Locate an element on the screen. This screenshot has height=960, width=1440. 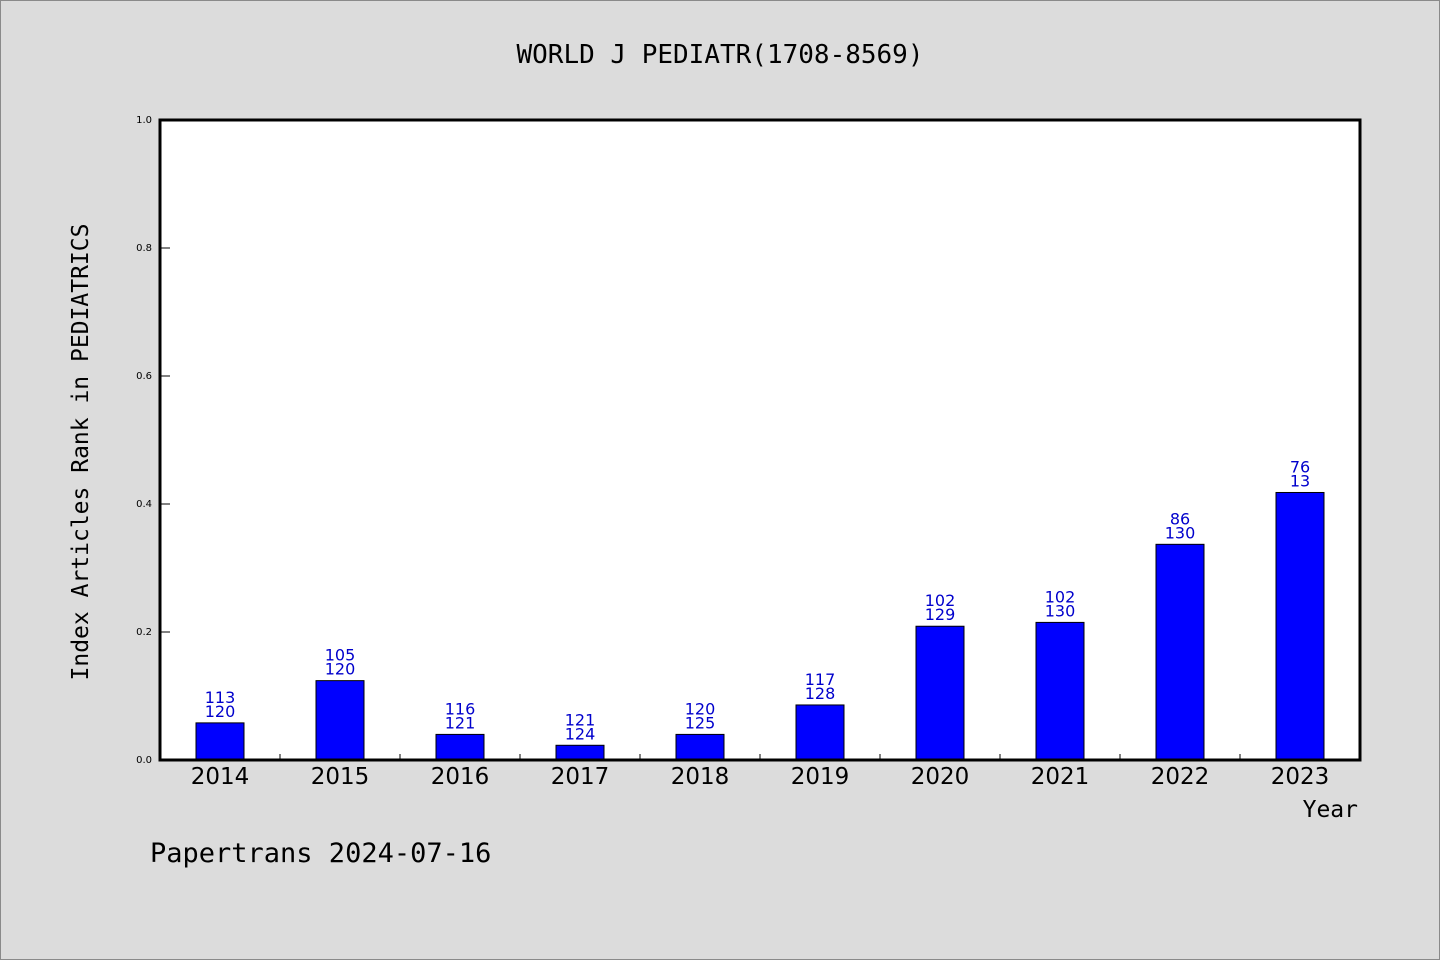
data-label-bottom: 125 is located at coordinates (700, 722).